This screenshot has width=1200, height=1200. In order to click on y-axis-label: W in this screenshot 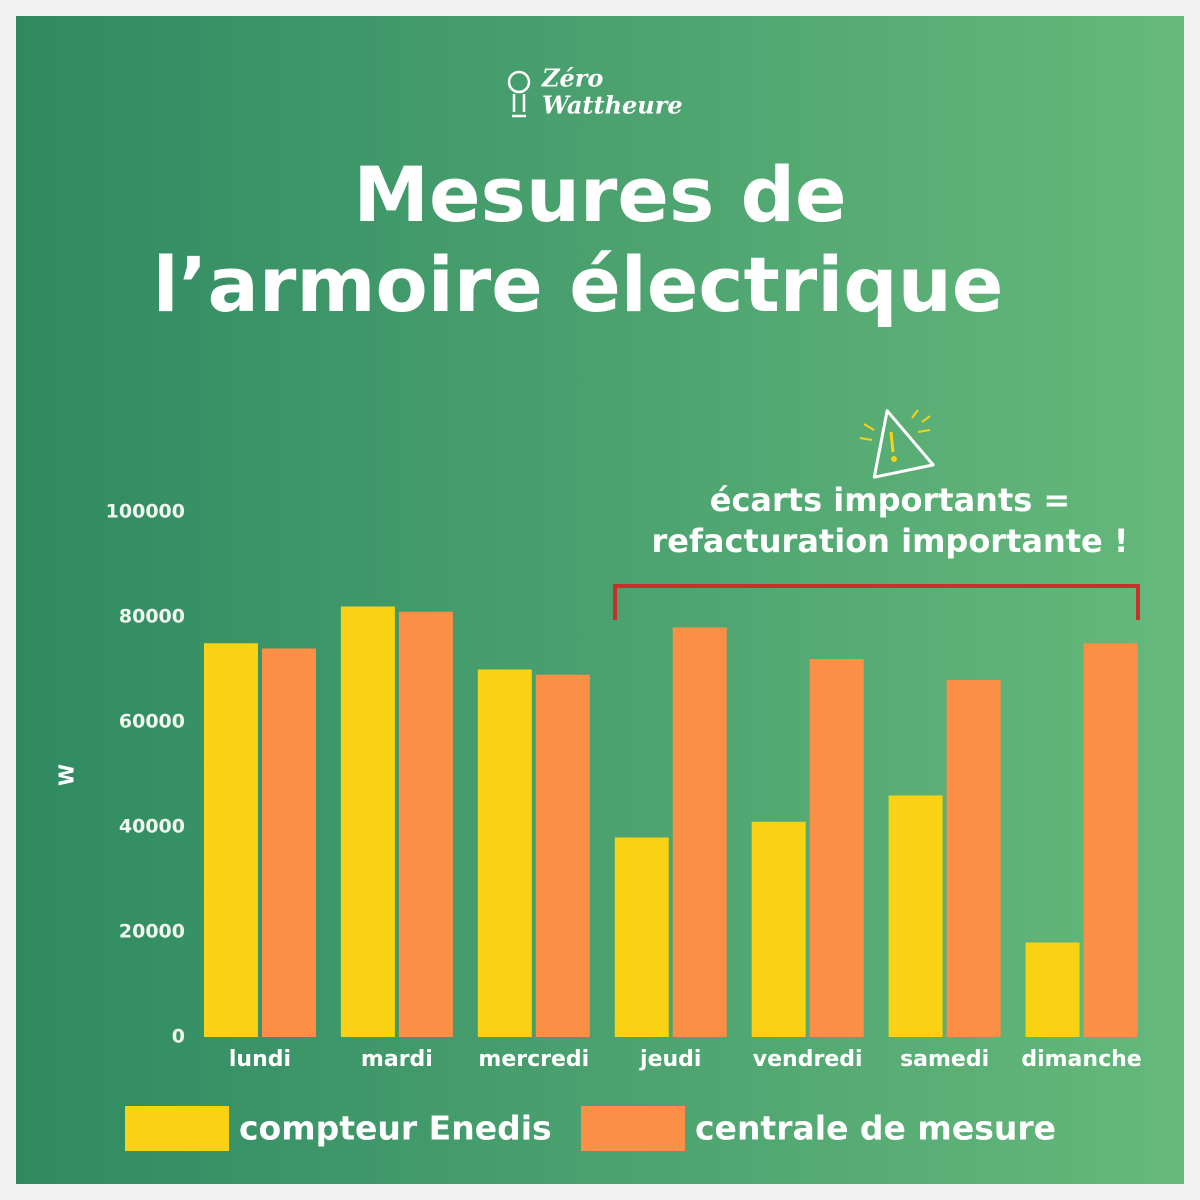, I will do `click(67, 775)`.